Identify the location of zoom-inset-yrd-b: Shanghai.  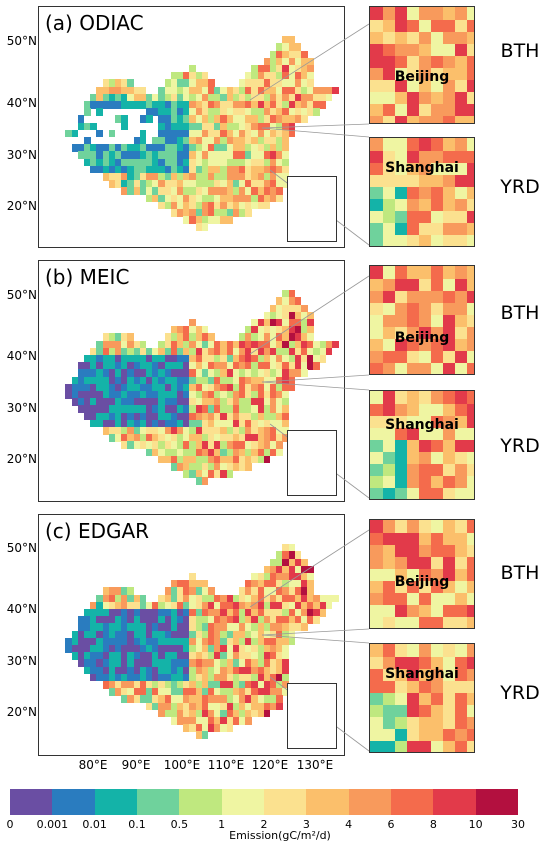
(422, 445).